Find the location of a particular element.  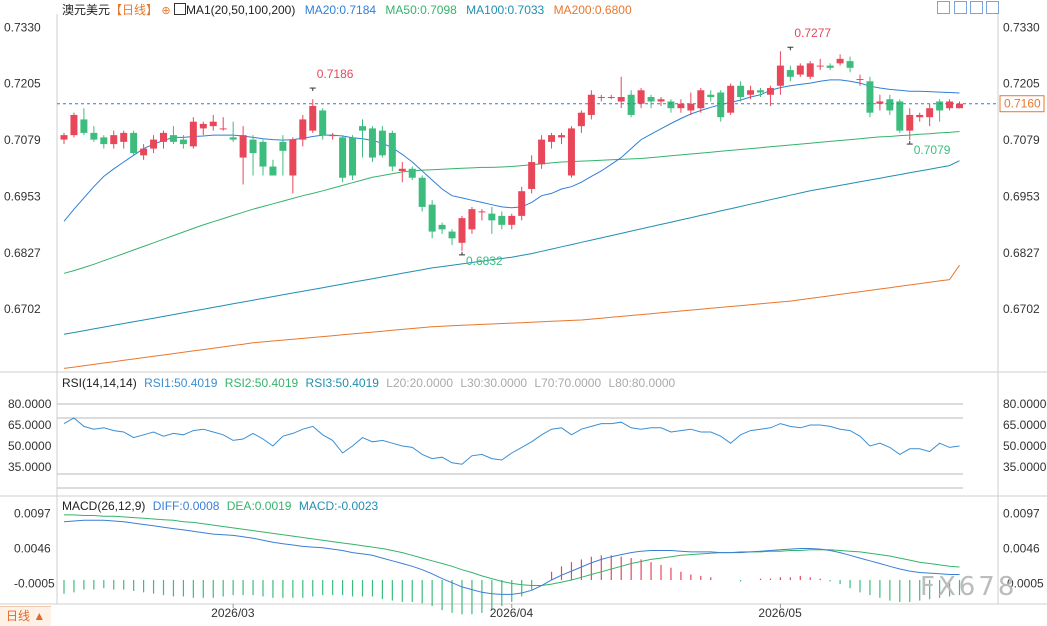

rsi2-value: RSI2:50.4019 is located at coordinates (261, 383).